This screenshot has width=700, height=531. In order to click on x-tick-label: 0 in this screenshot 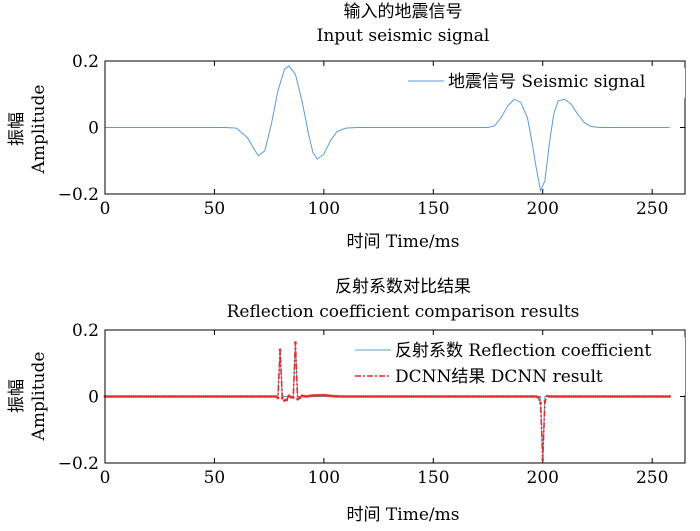, I will do `click(105, 478)`.